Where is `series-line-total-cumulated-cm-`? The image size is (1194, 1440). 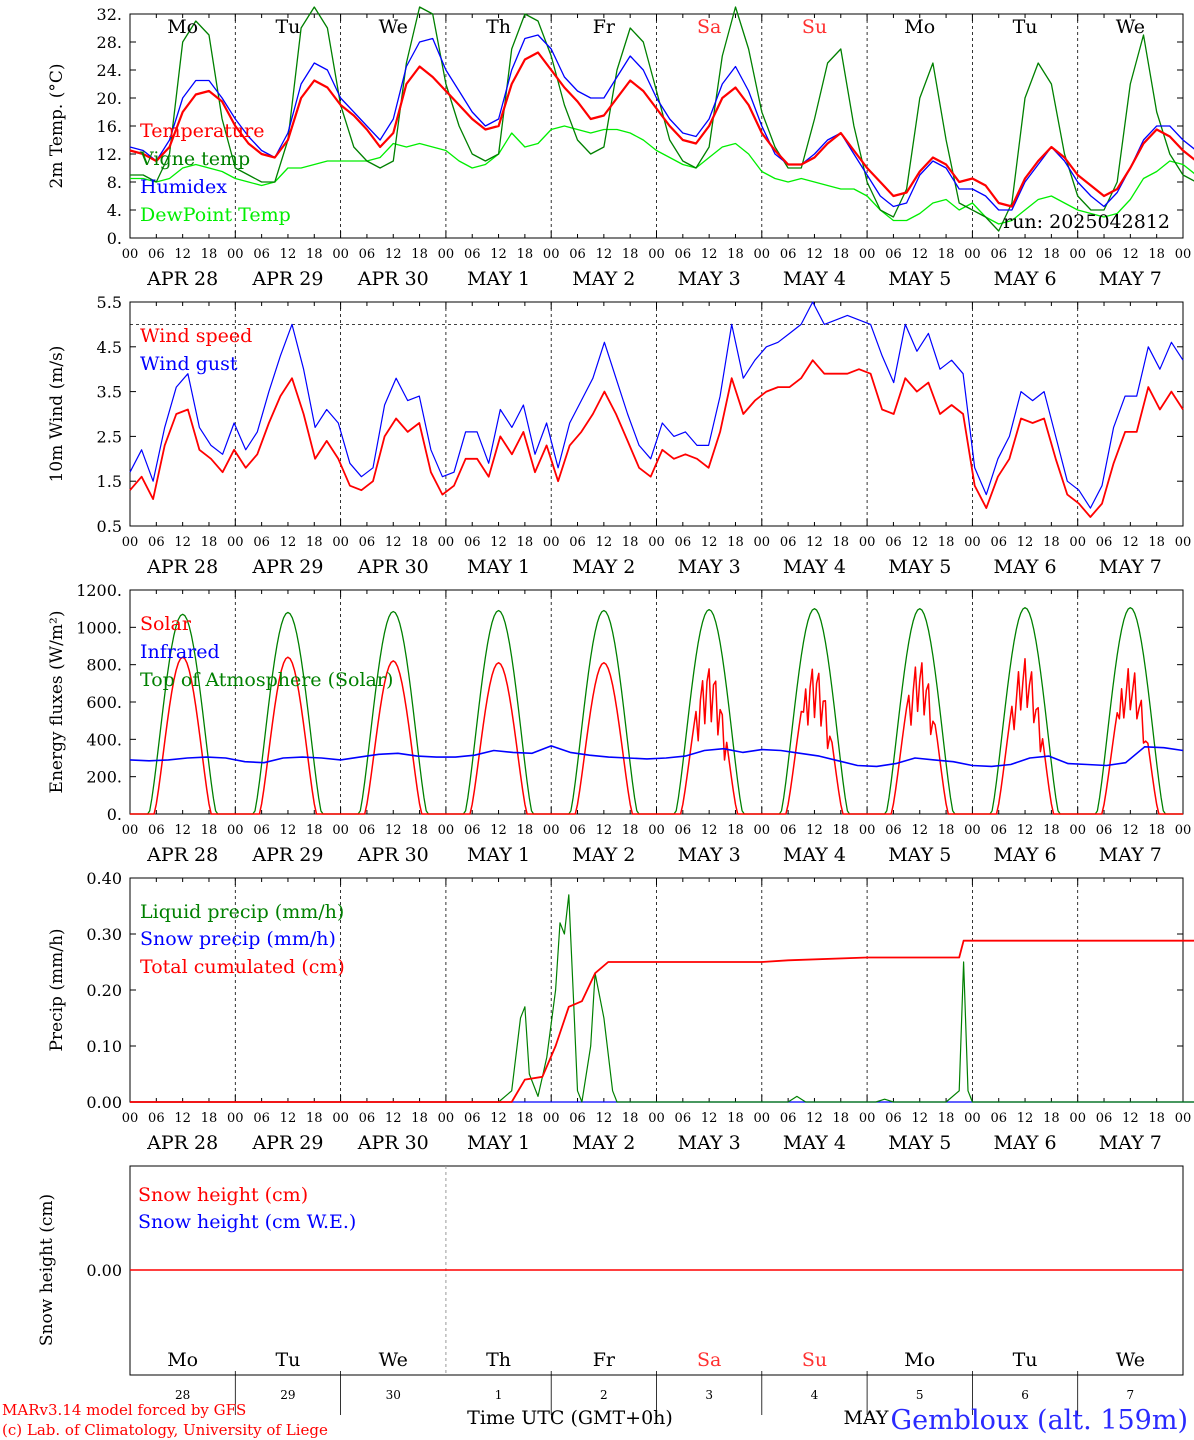 series-line-total-cumulated-cm- is located at coordinates (662, 1021).